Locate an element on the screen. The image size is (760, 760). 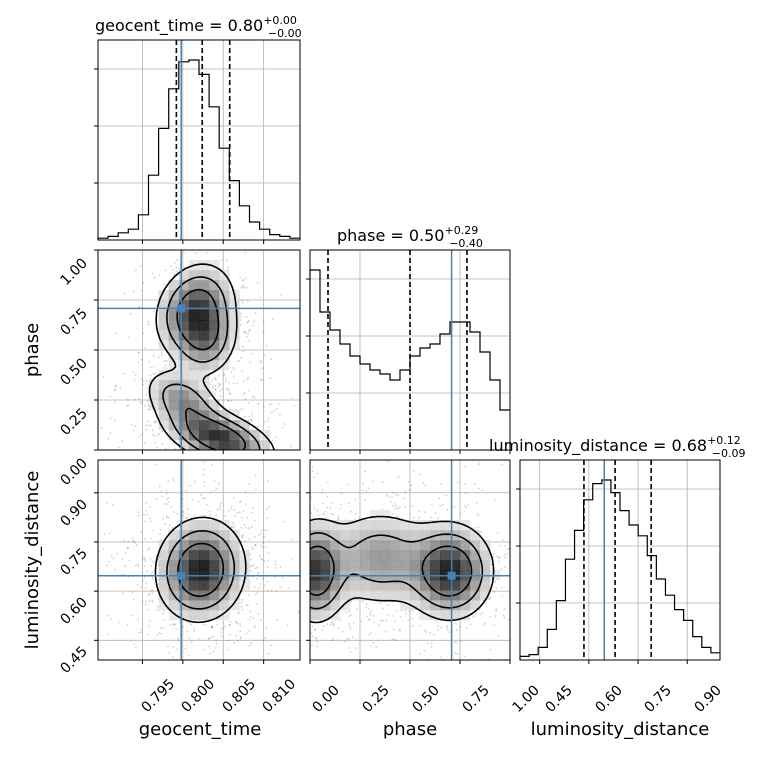
axes-frame is located at coordinates (620, 560).